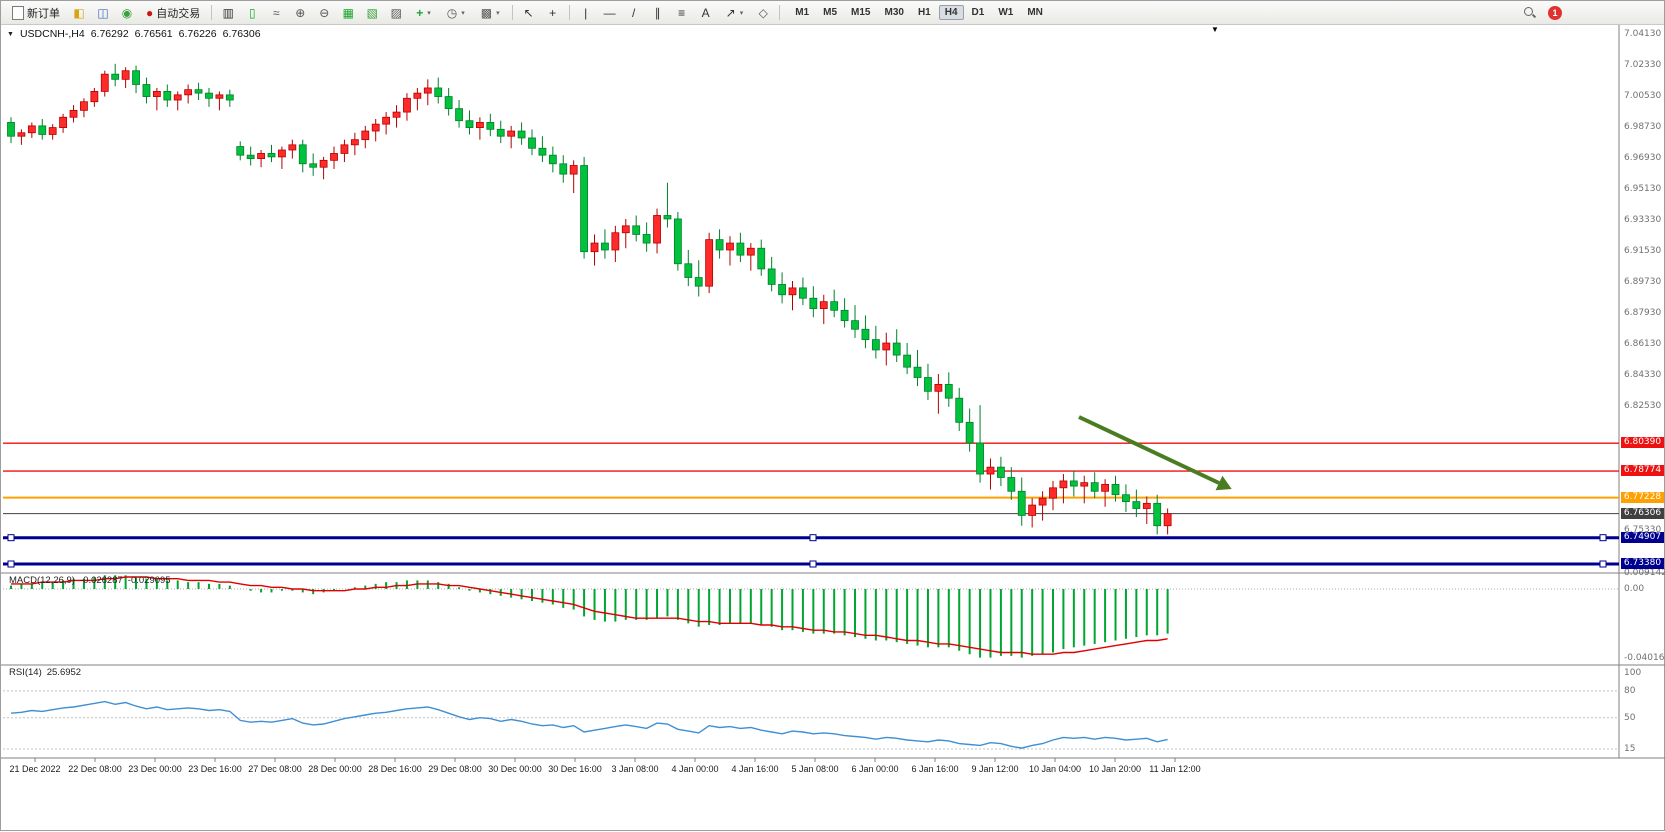  I want to click on add-indicator-button: + ▾, so click(423, 12).